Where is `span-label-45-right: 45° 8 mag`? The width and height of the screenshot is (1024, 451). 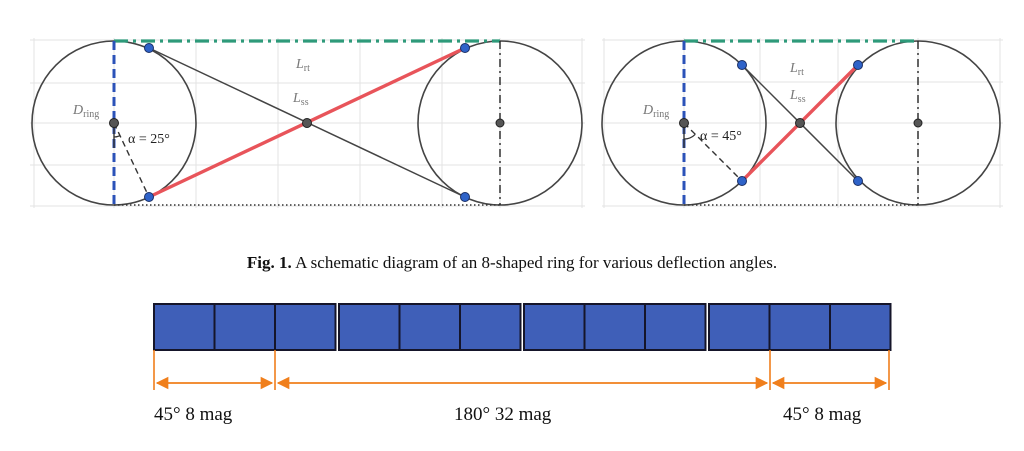 span-label-45-right: 45° 8 mag is located at coordinates (822, 414).